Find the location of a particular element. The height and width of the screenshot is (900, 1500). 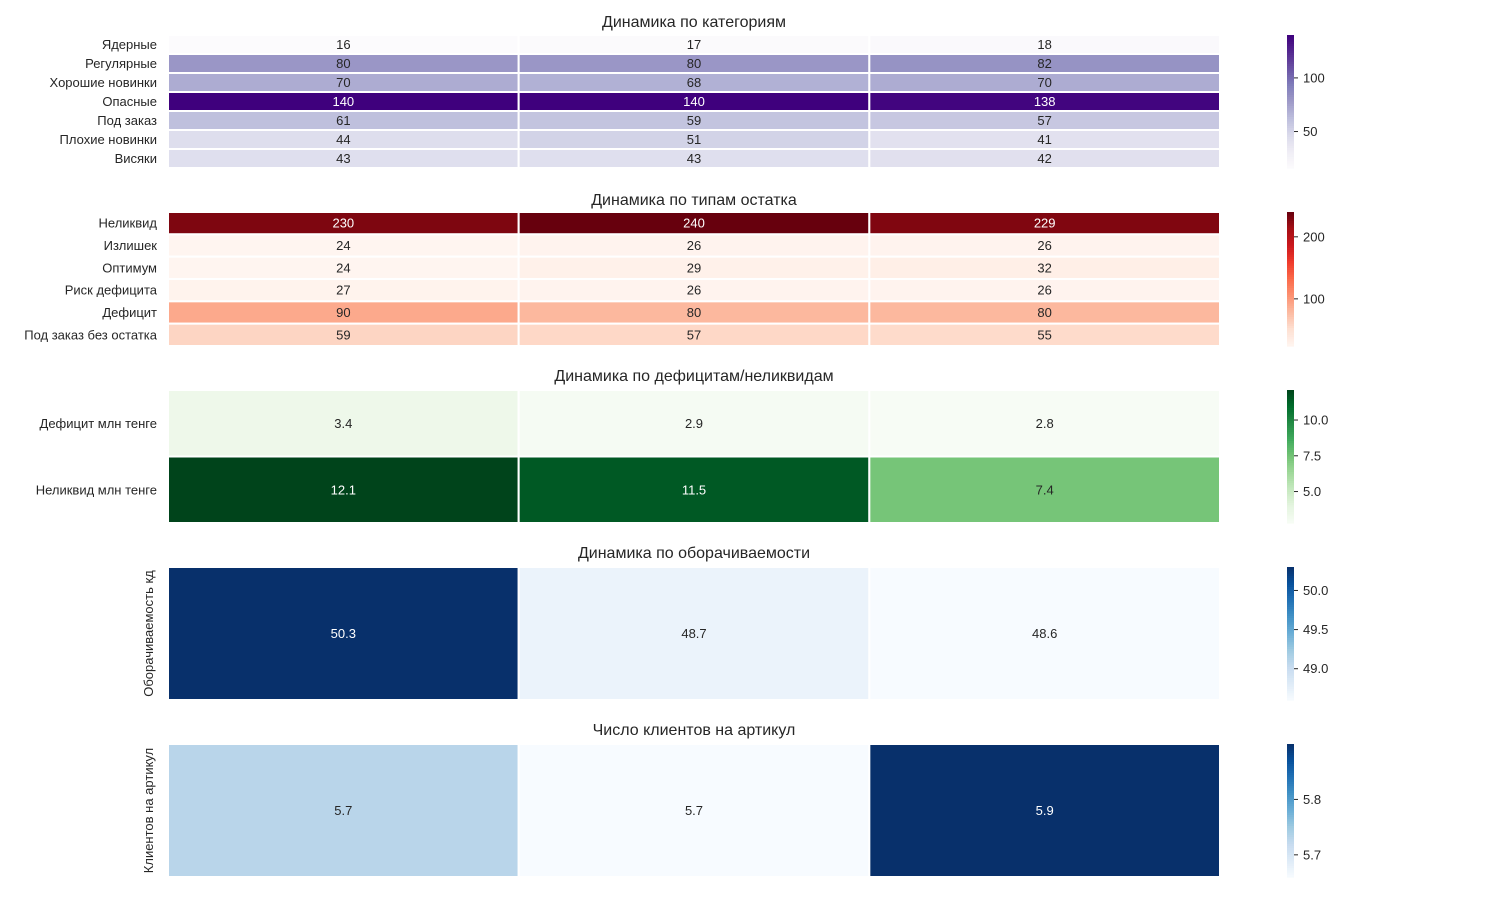

row-label: Ядерные is located at coordinates (129, 44).